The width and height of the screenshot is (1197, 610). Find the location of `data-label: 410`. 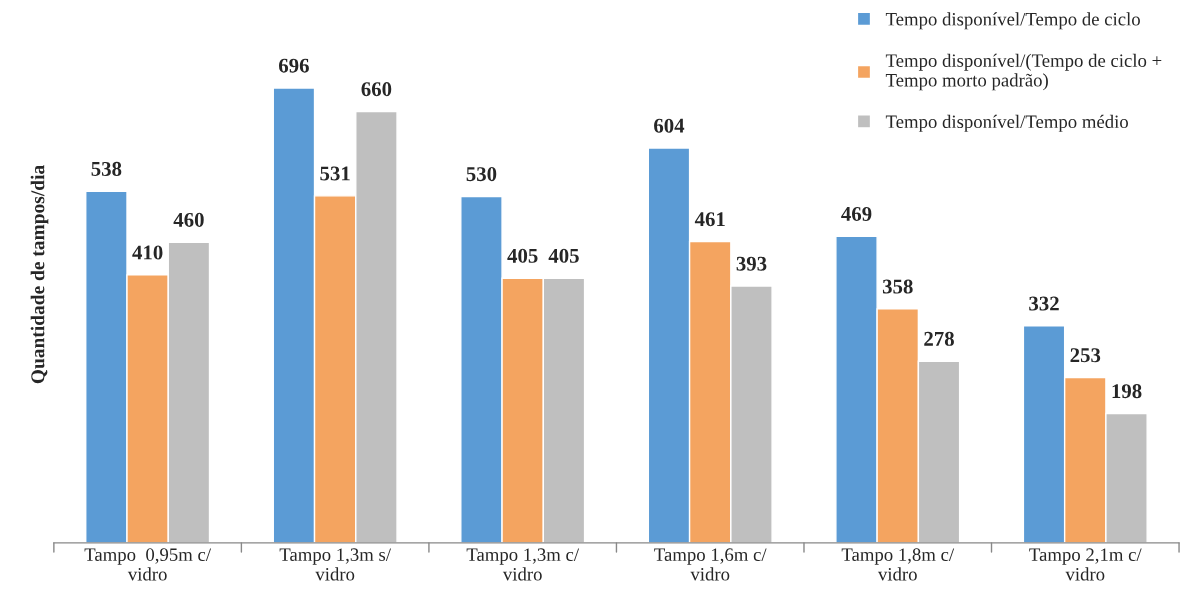

data-label: 410 is located at coordinates (147, 252).